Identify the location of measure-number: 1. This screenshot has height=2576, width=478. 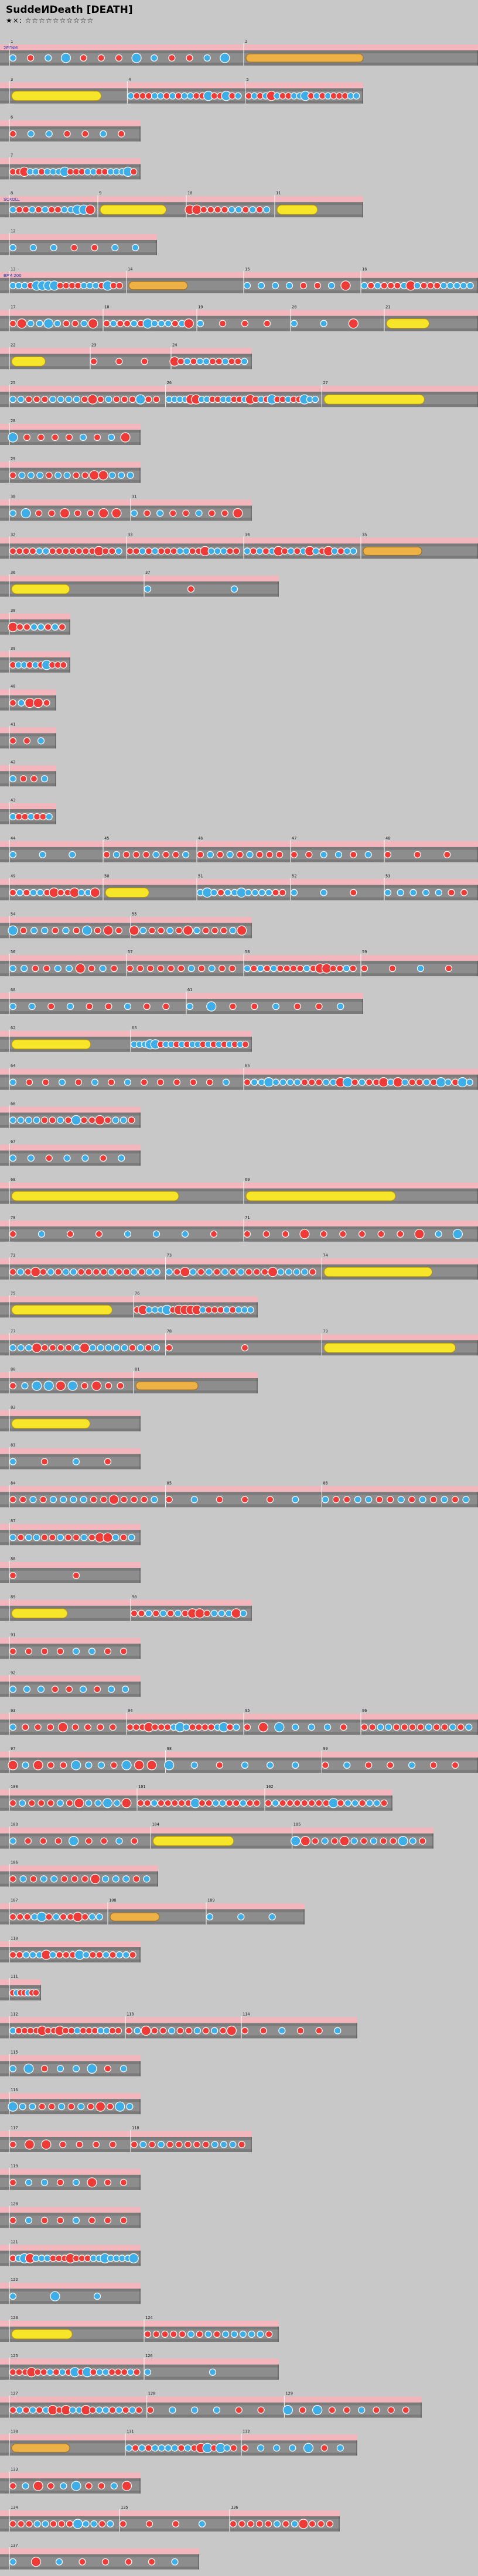
(12, 41).